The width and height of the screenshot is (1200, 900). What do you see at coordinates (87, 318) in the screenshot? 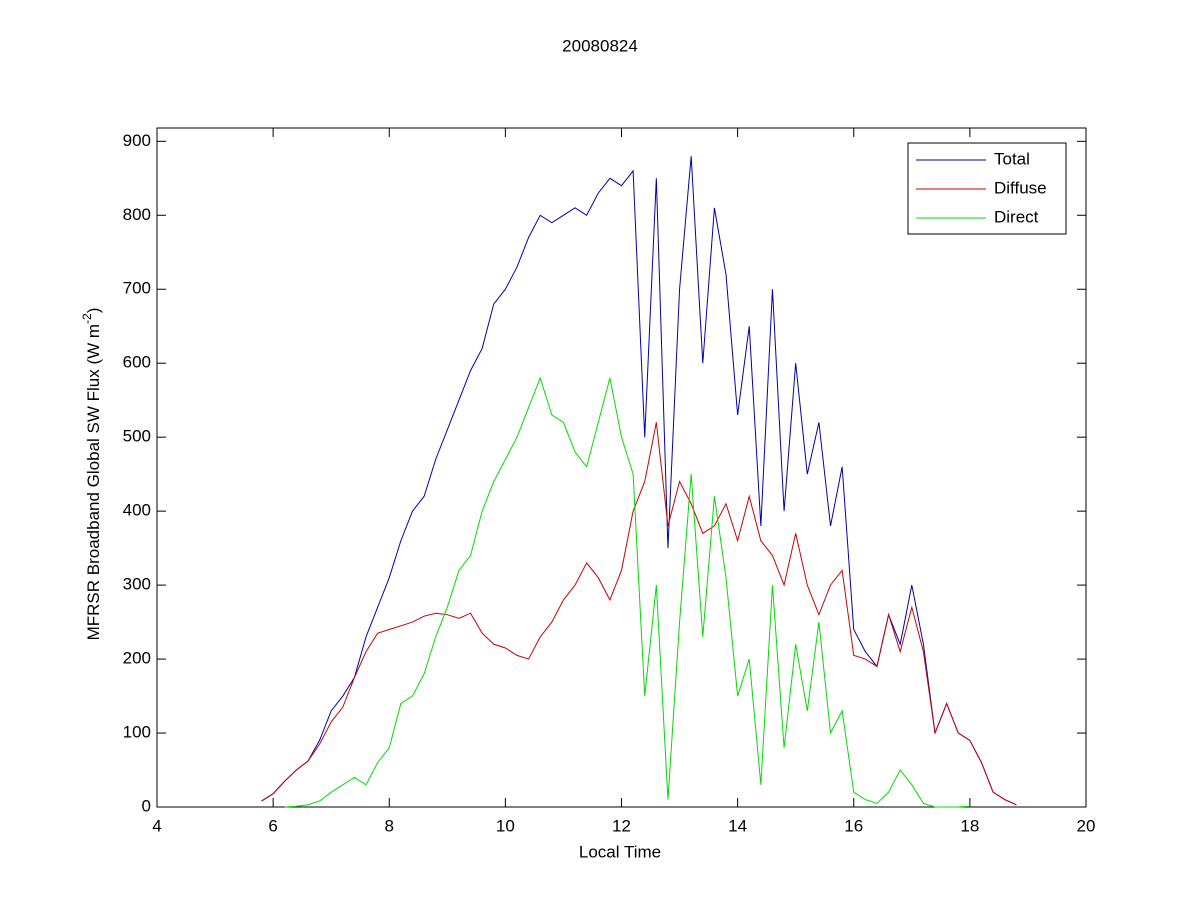
I see `y-axis-label-superscript: -2` at bounding box center [87, 318].